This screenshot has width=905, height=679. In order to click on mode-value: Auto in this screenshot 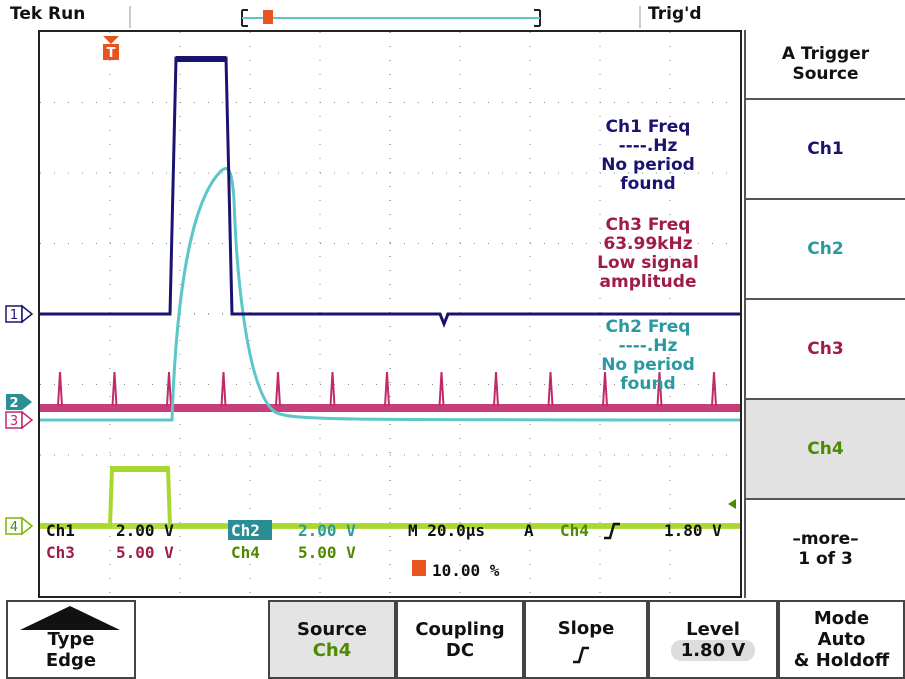, I will do `click(841, 639)`.